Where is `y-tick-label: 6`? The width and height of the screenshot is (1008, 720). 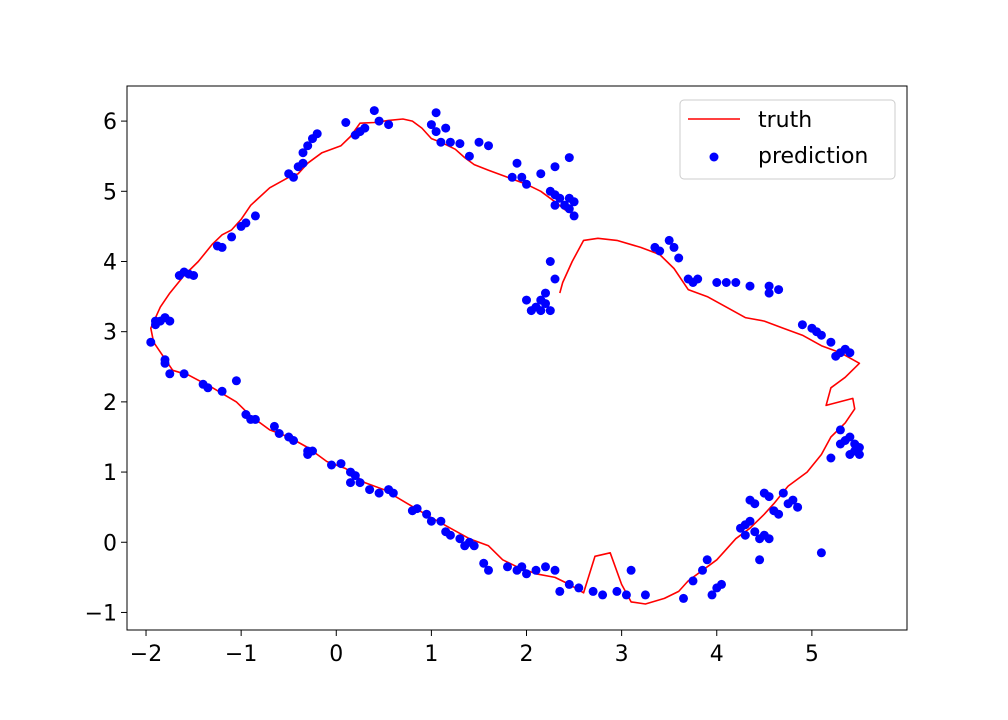 y-tick-label: 6 is located at coordinates (110, 122).